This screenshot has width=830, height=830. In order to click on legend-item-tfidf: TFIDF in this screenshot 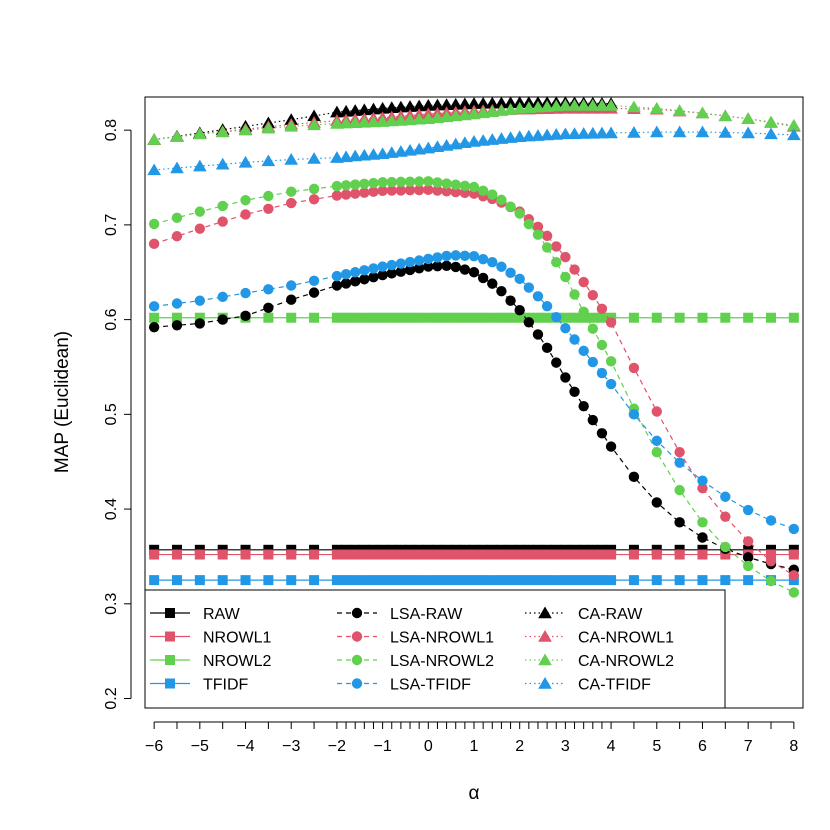, I will do `click(199, 685)`.